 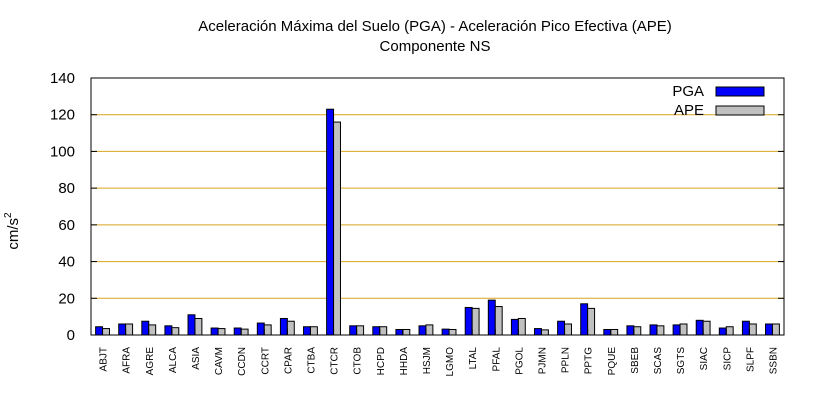 What do you see at coordinates (196, 358) in the screenshot?
I see `x-category-label: ASIA` at bounding box center [196, 358].